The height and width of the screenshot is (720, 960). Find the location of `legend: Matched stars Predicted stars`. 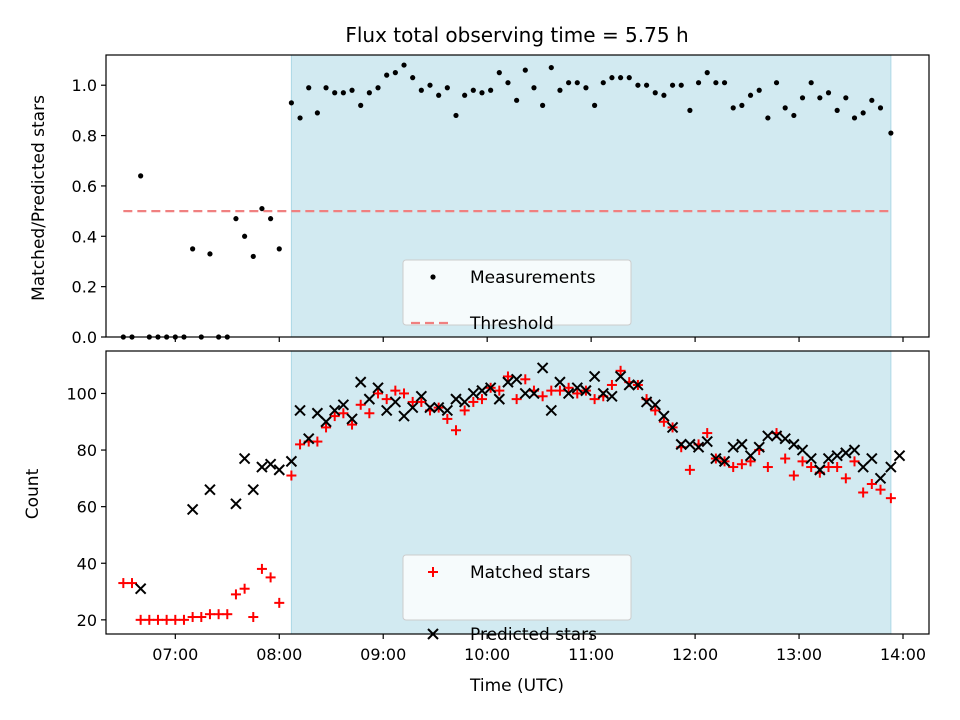

legend: Matched stars Predicted stars is located at coordinates (517, 599).